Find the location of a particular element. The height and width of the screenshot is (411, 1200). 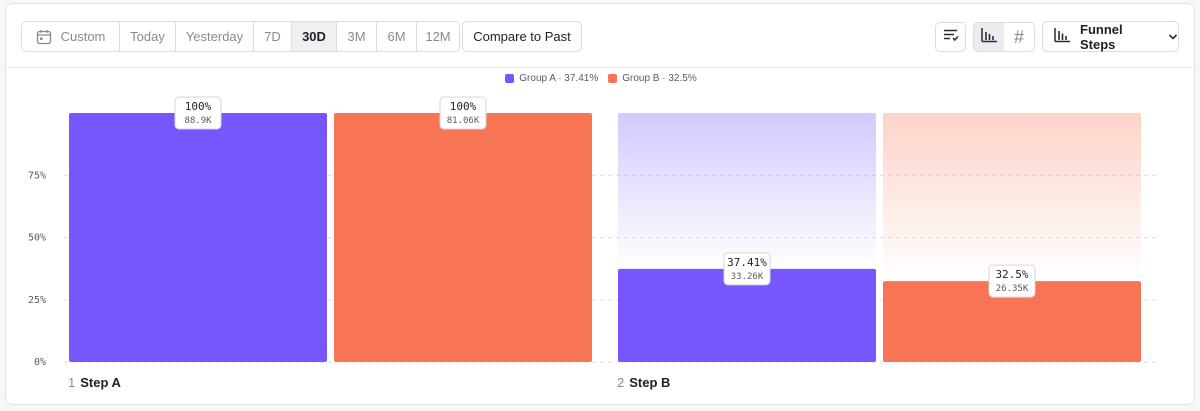

date-range-30d: 30D is located at coordinates (314, 36).